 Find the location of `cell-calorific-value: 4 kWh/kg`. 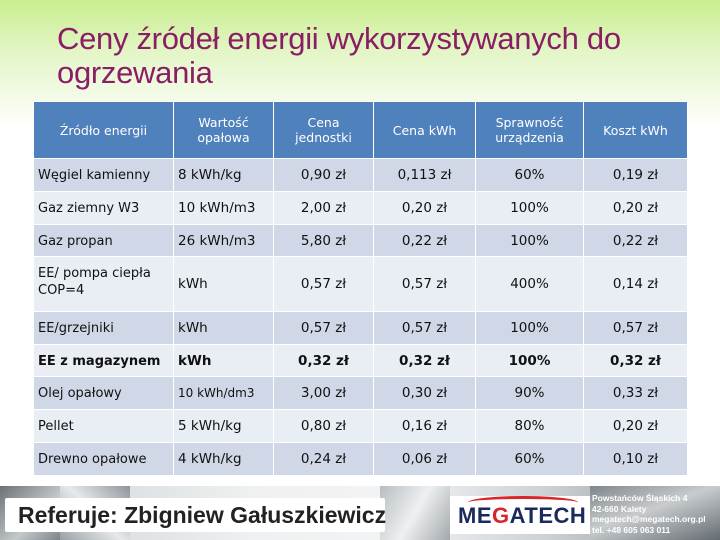

cell-calorific-value: 4 kWh/kg is located at coordinates (223, 459).